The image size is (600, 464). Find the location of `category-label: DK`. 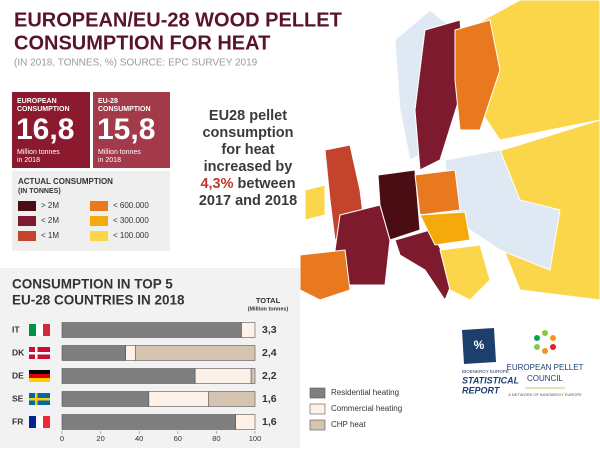

category-label: DK is located at coordinates (18, 352).